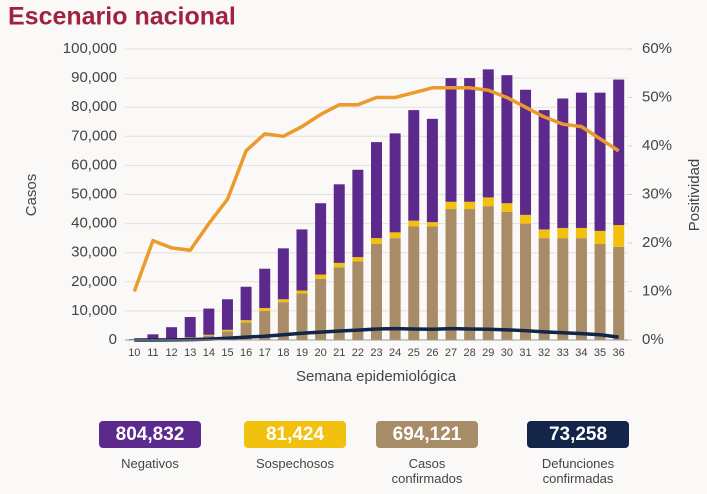  I want to click on y2-tick-label: 10%, so click(657, 290).